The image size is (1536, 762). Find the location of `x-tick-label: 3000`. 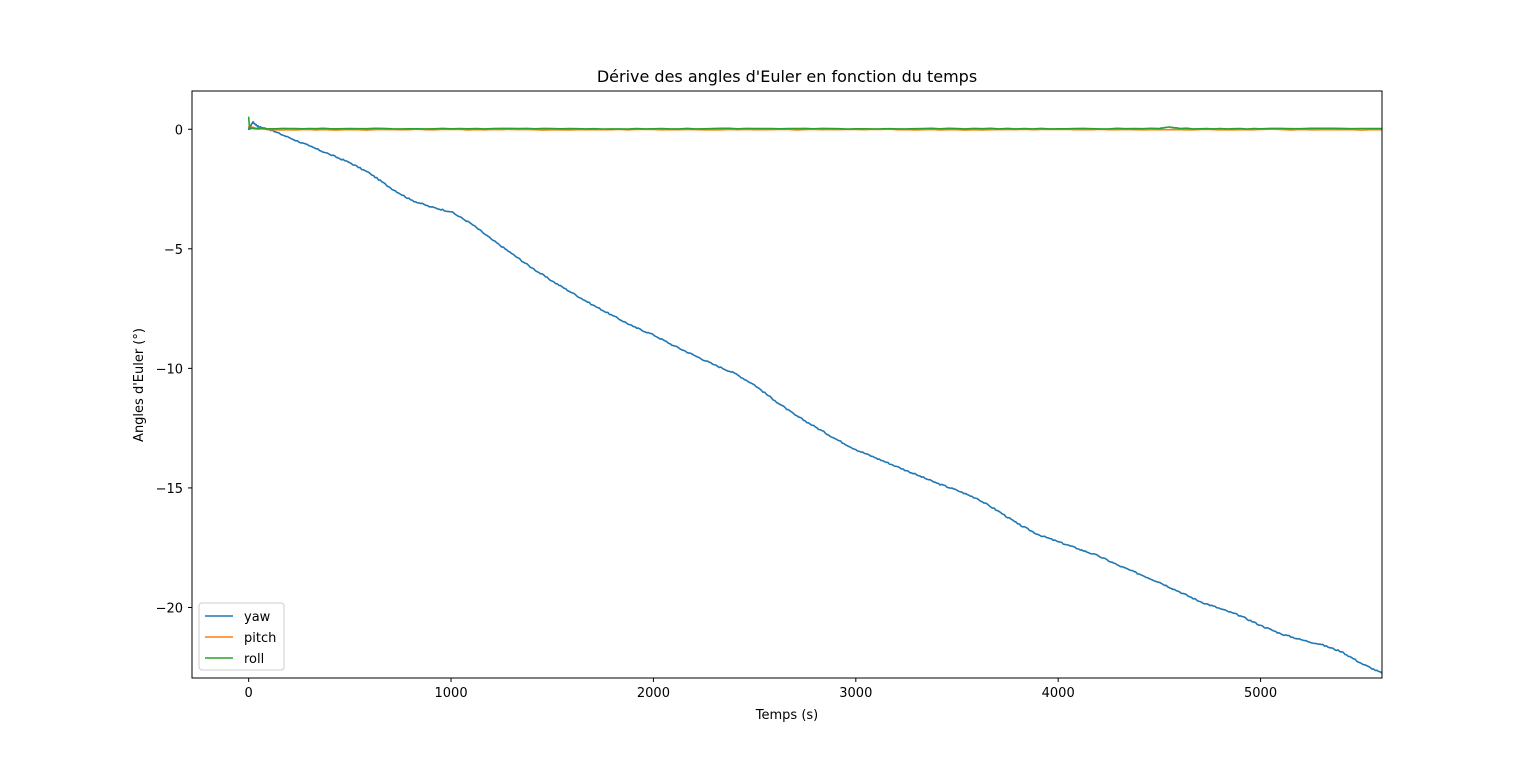

x-tick-label: 3000 is located at coordinates (855, 693).